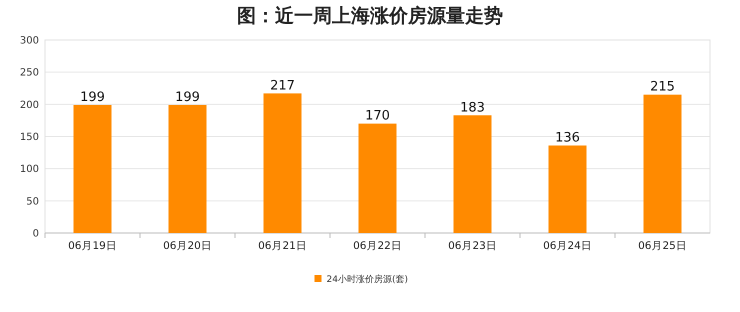 Image resolution: width=740 pixels, height=312 pixels. What do you see at coordinates (29, 73) in the screenshot?
I see `y-tick-label: 250` at bounding box center [29, 73].